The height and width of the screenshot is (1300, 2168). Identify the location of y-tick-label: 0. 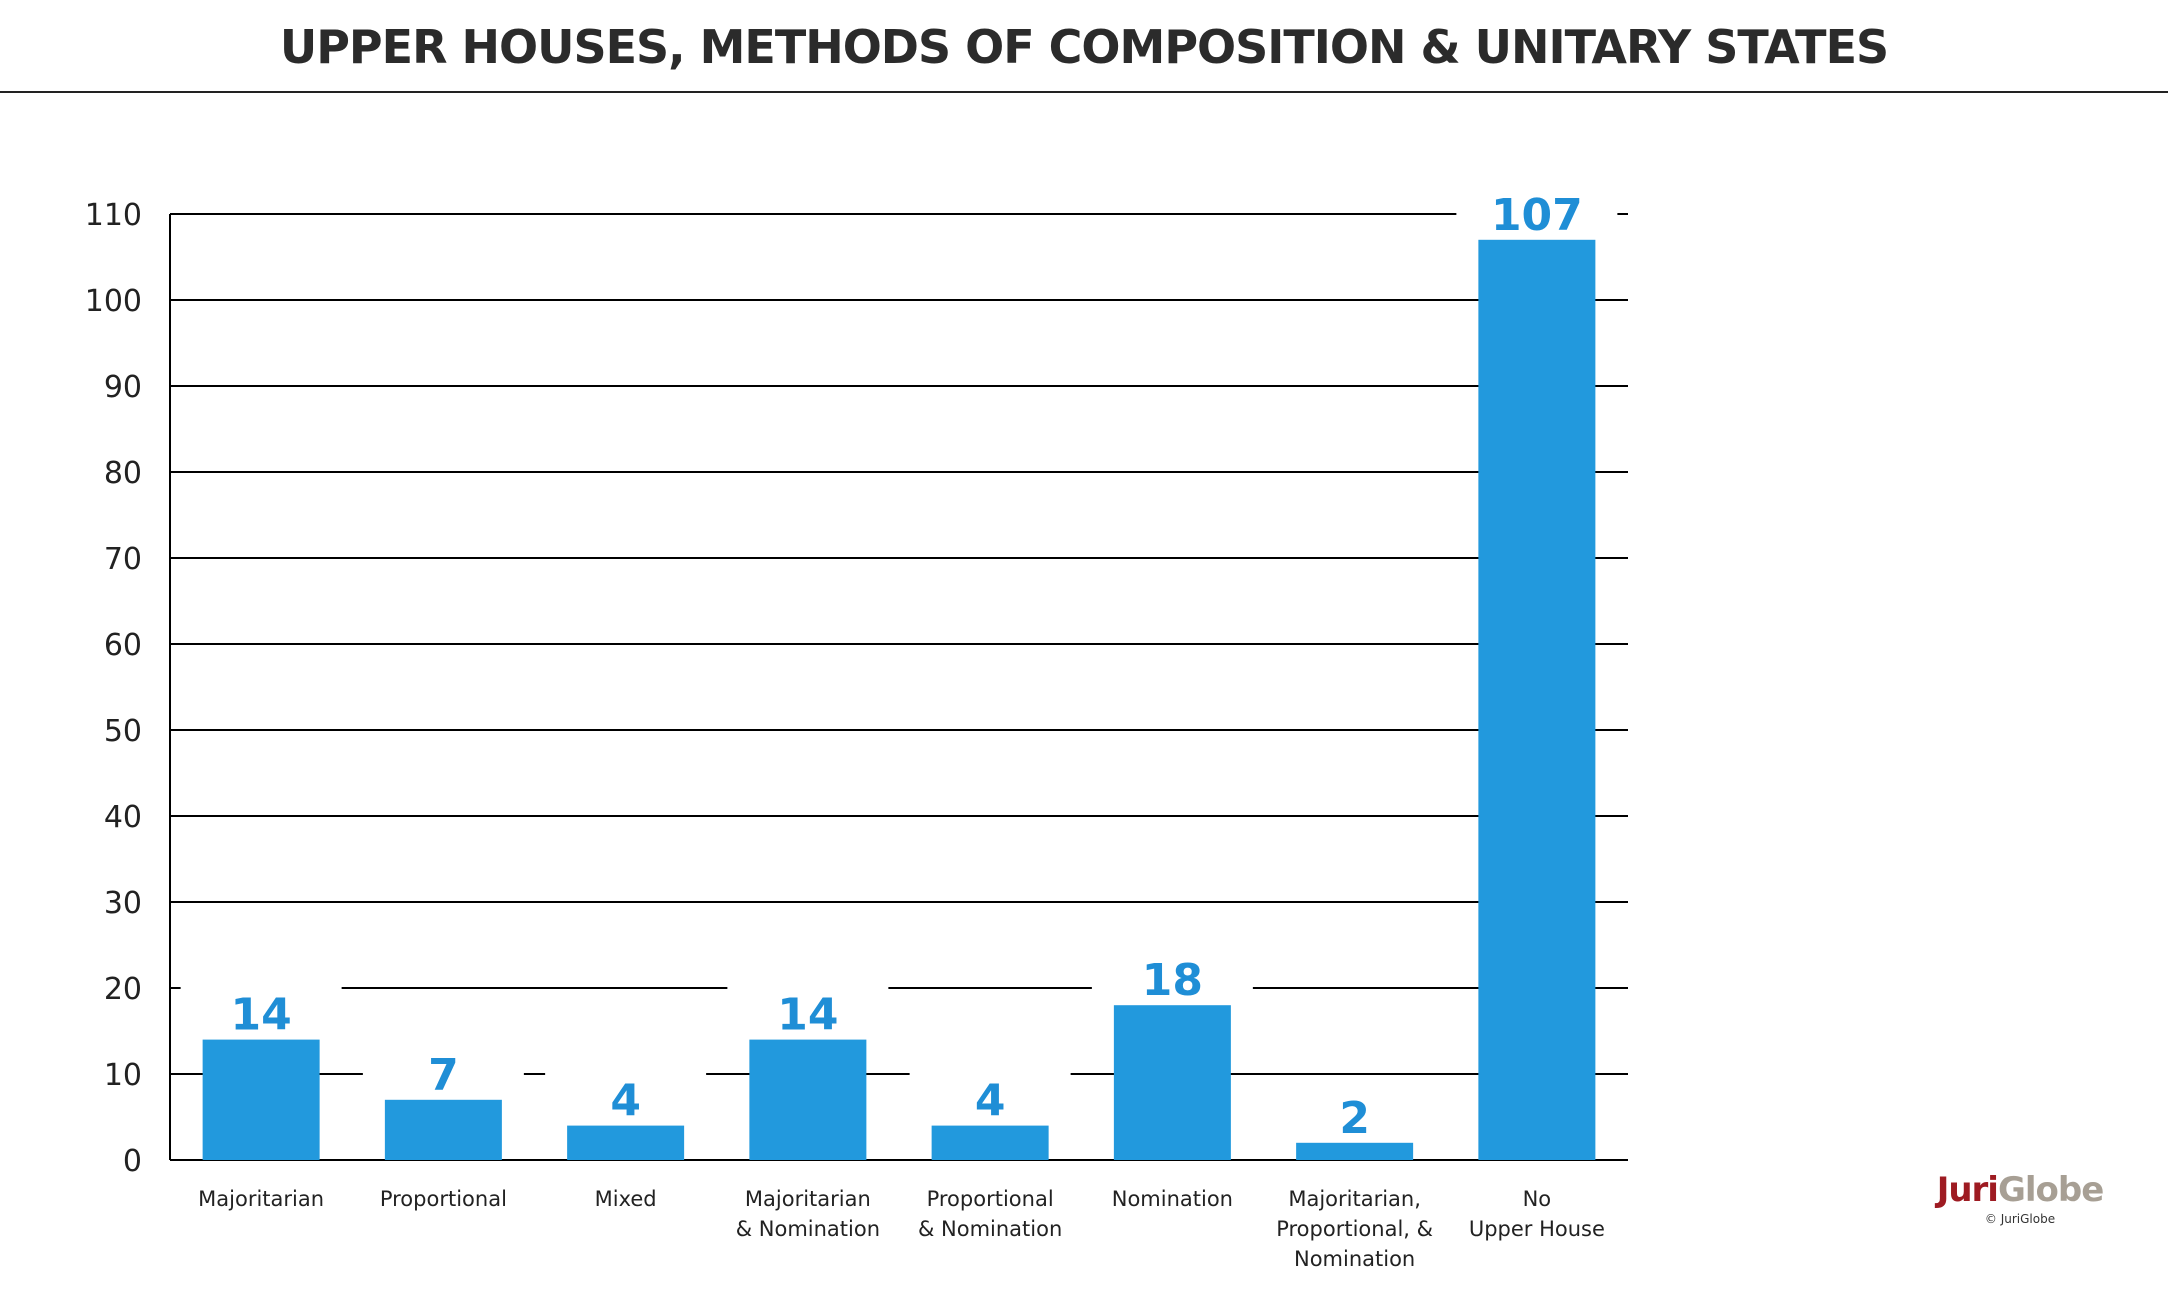
(132, 1161).